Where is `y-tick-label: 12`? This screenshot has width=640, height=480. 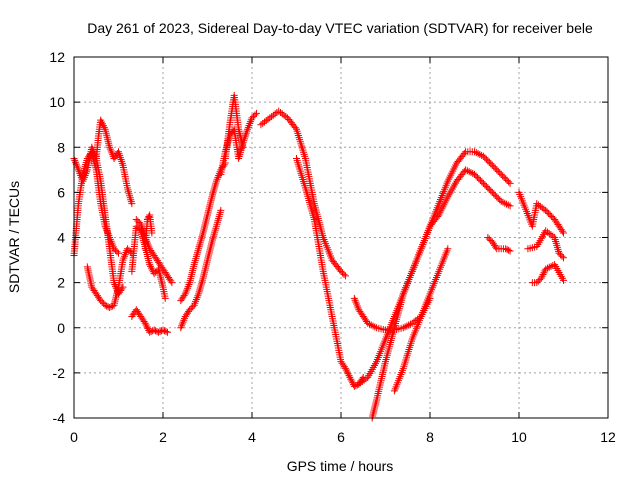 y-tick-label: 12 is located at coordinates (57, 57).